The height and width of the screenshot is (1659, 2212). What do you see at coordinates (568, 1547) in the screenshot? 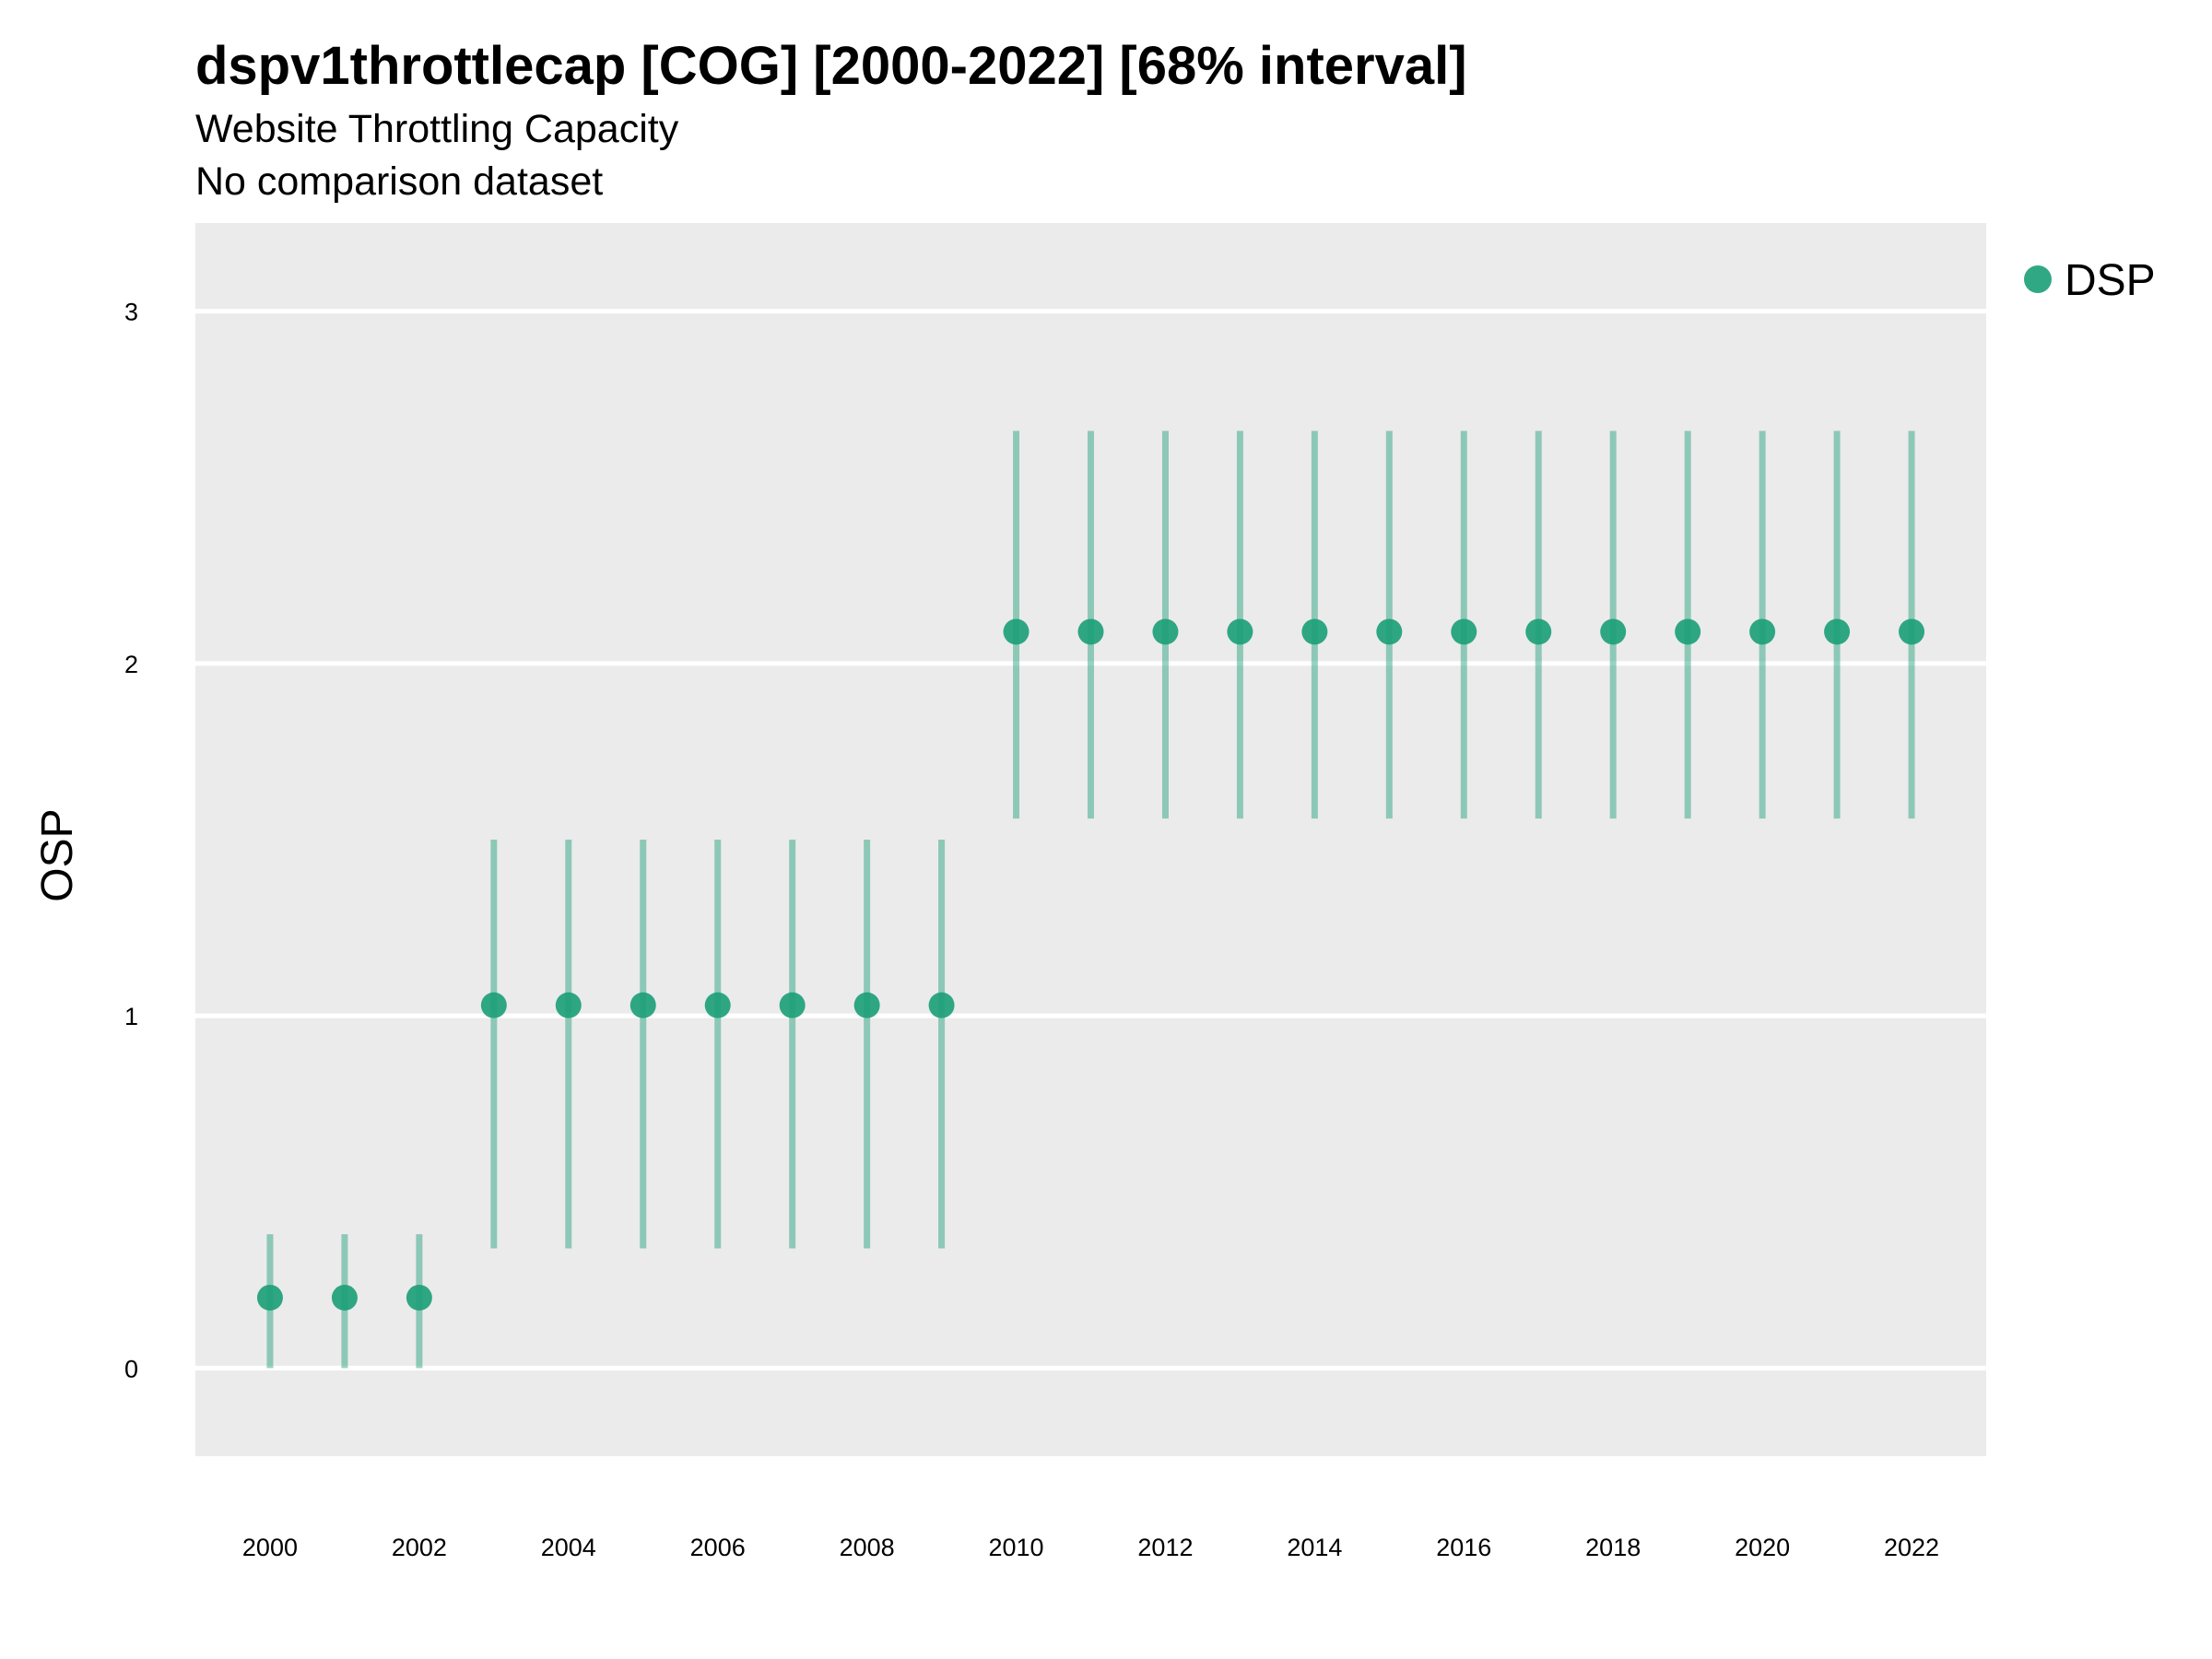
I see `x-tick-label: 2004` at bounding box center [568, 1547].